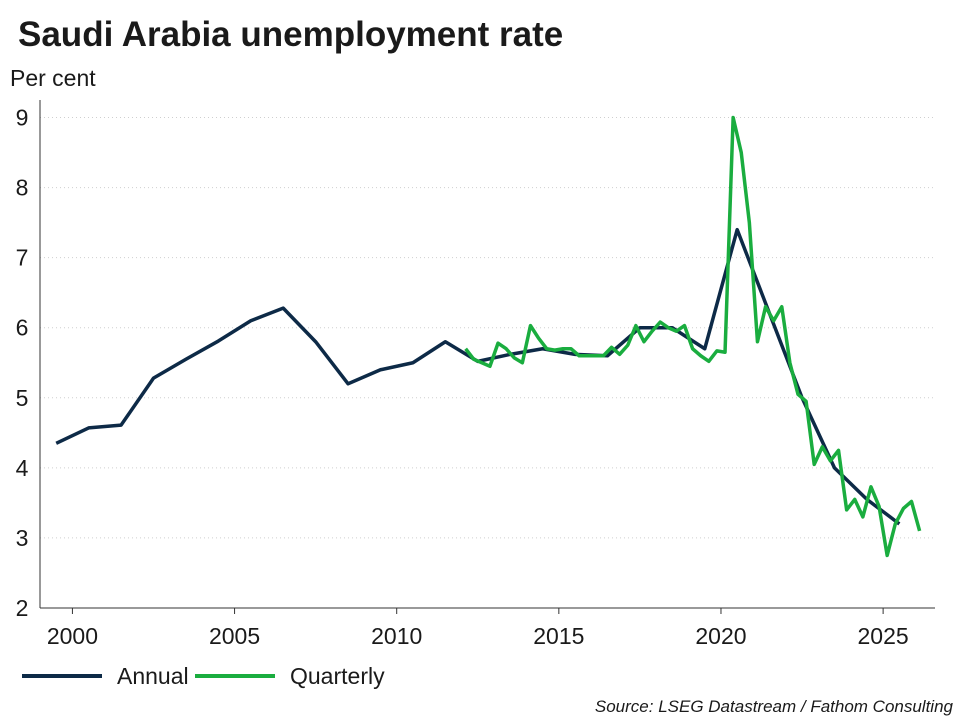  I want to click on chart-subtitle: Per cent, so click(53, 78).